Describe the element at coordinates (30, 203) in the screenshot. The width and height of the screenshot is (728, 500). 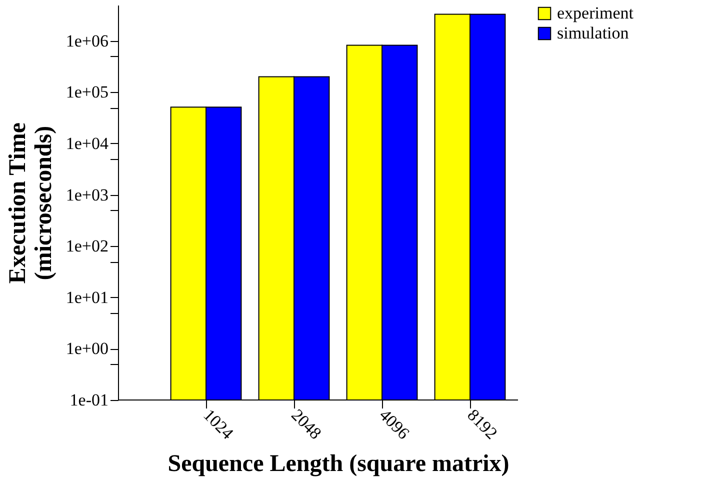
I see `y-axis-title: Execution Time (microseconds)` at that location.